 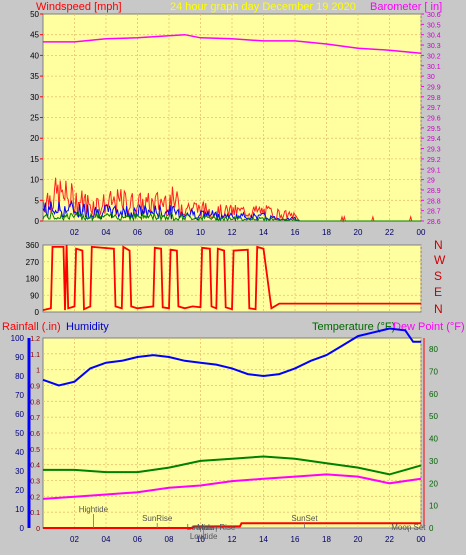 I want to click on baro-y-tick-label: 30.6, so click(x=434, y=15).